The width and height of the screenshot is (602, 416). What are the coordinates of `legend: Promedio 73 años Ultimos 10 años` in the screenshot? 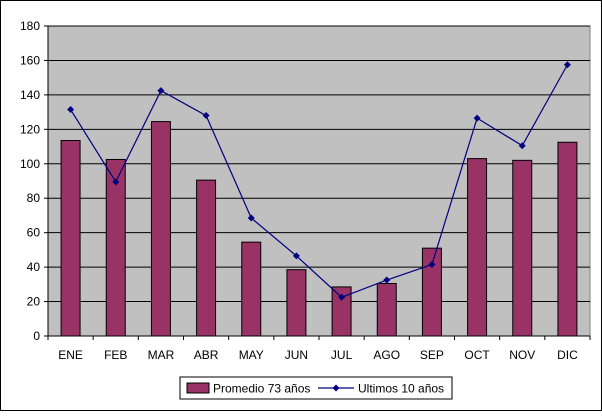 It's located at (316, 388).